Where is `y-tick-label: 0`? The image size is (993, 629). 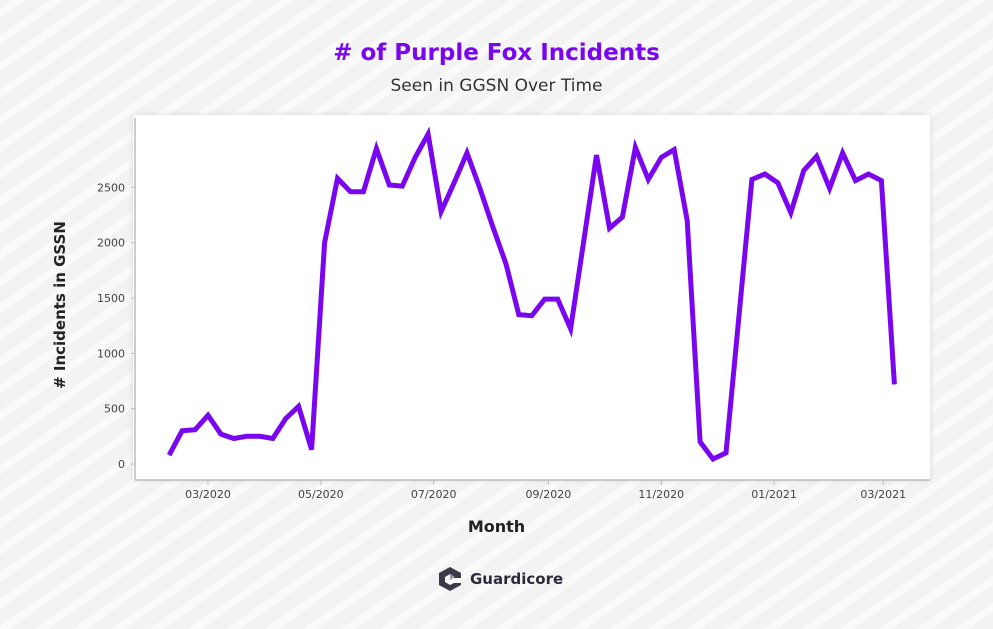
y-tick-label: 0 is located at coordinates (121, 464).